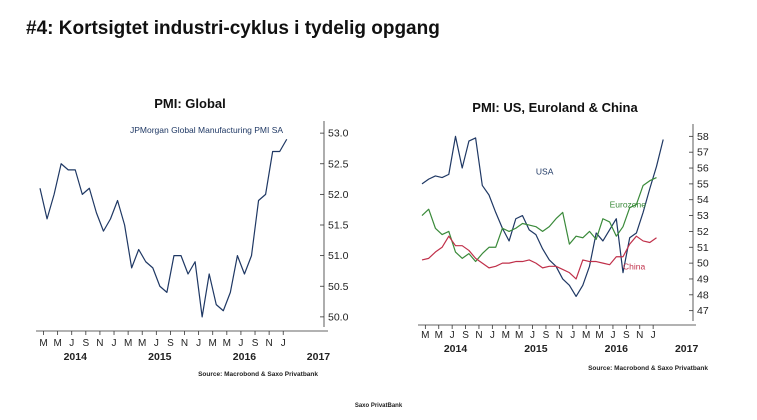  I want to click on y-tick-label: 47, so click(703, 311).